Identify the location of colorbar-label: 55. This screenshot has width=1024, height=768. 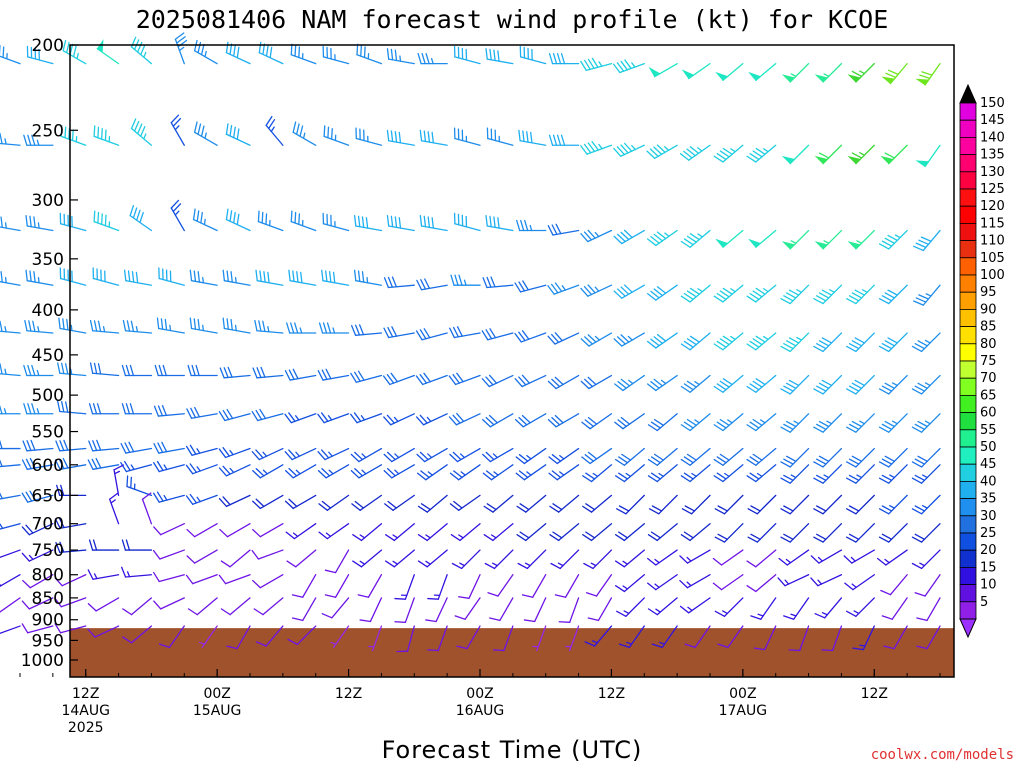
(988, 430).